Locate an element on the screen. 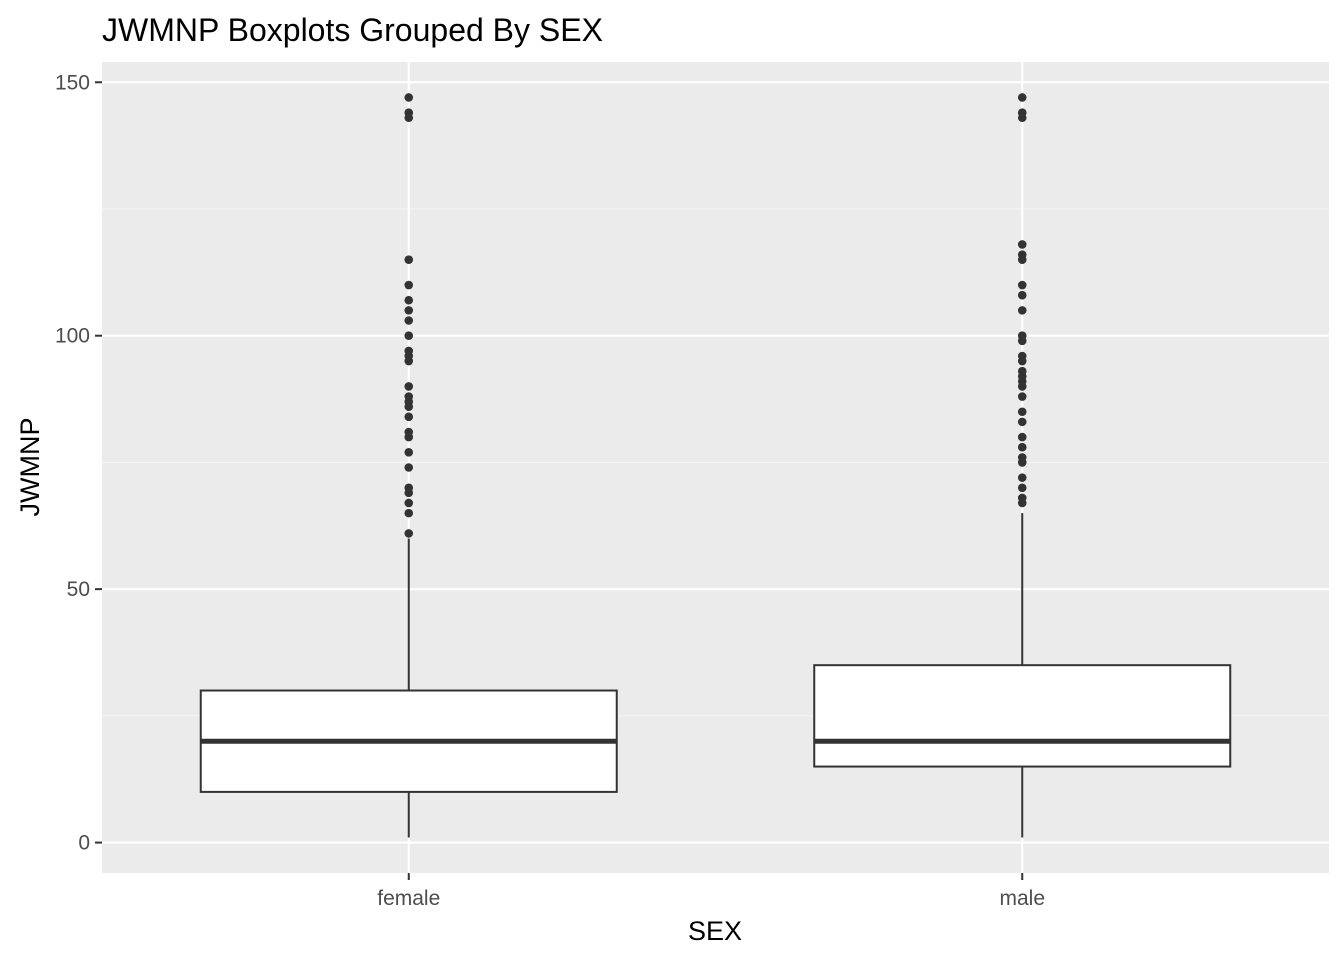  y-tick-label: 0 is located at coordinates (84, 843).